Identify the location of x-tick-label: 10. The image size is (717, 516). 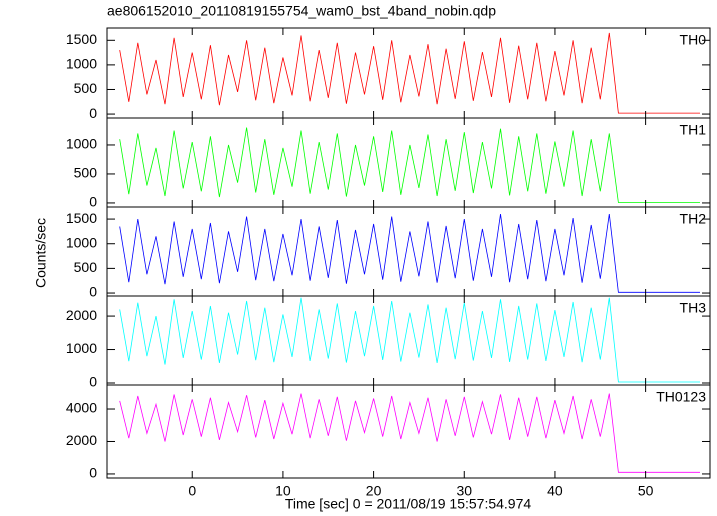
(283, 491).